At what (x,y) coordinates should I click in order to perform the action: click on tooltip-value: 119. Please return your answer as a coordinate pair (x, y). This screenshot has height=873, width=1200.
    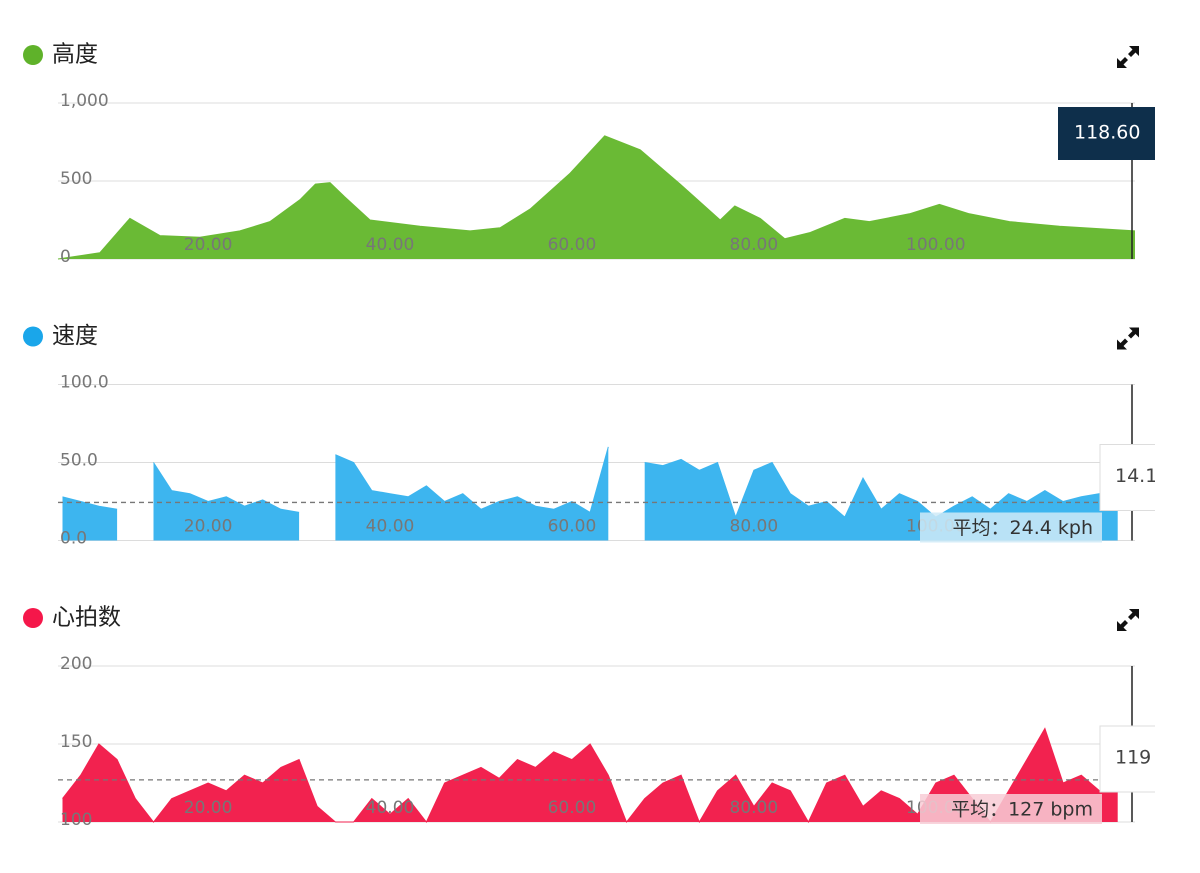
    Looking at the image, I should click on (1133, 758).